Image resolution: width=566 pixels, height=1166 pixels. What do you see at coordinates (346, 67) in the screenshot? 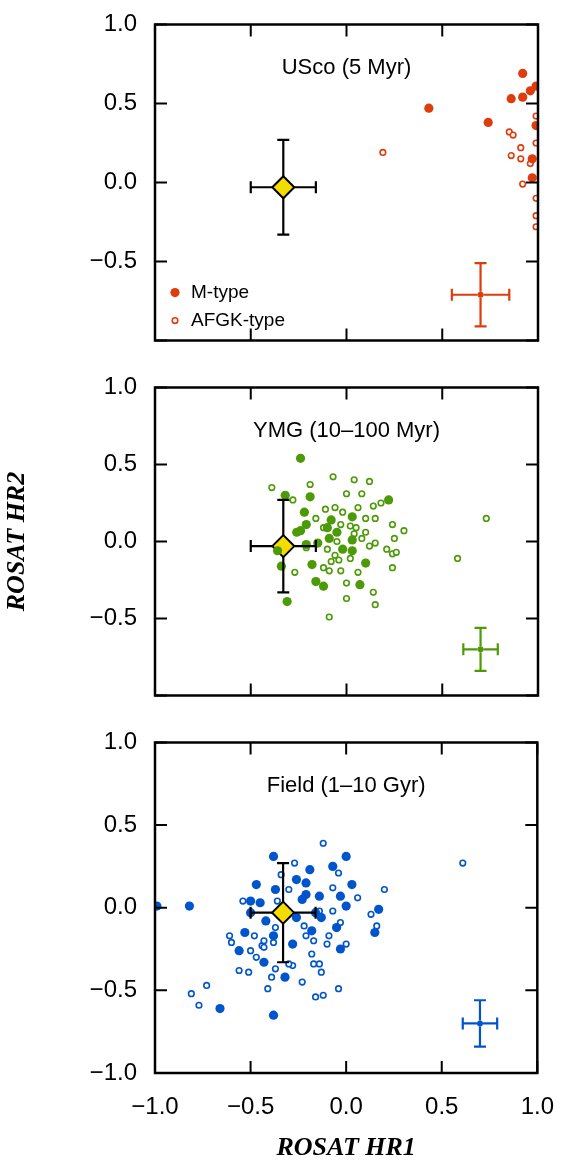
I see `text: USco (5 Myr)` at bounding box center [346, 67].